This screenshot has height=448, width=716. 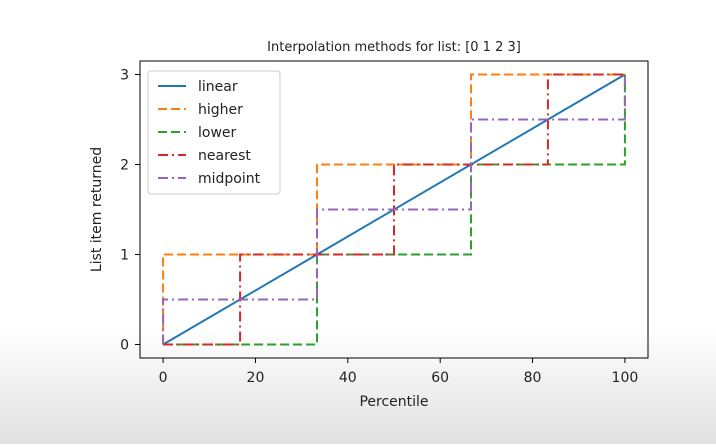 What do you see at coordinates (393, 402) in the screenshot?
I see `x-axis-title: Percentile` at bounding box center [393, 402].